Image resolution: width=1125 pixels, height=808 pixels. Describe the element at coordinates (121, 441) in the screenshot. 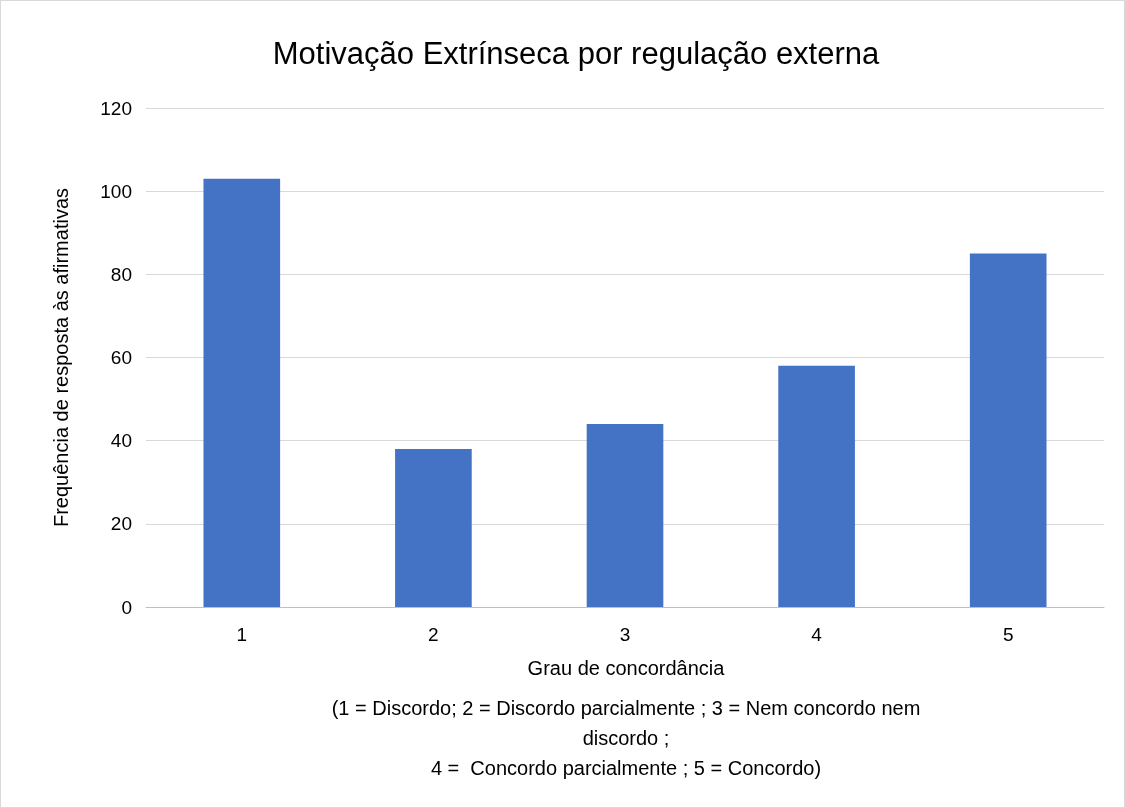

I see `y-tick-label: 40` at that location.